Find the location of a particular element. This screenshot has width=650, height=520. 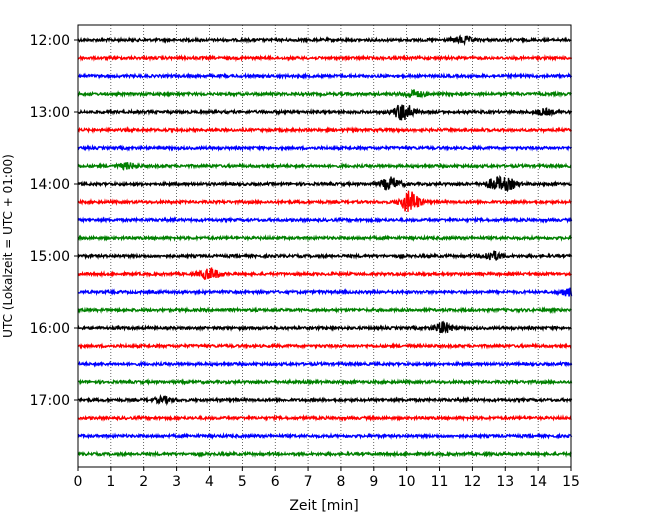

x-axis-label: Zeit [min] is located at coordinates (323, 506).